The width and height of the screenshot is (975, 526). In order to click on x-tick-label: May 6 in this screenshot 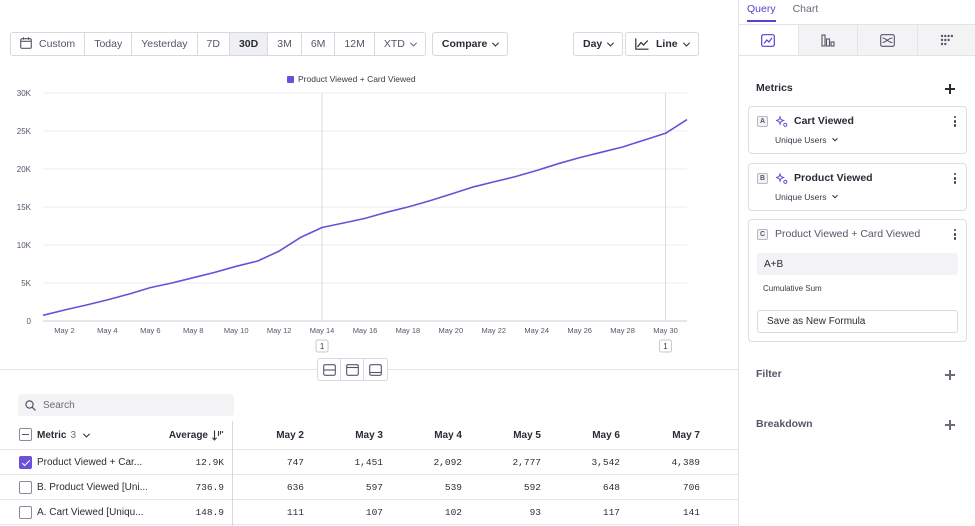, I will do `click(150, 330)`.